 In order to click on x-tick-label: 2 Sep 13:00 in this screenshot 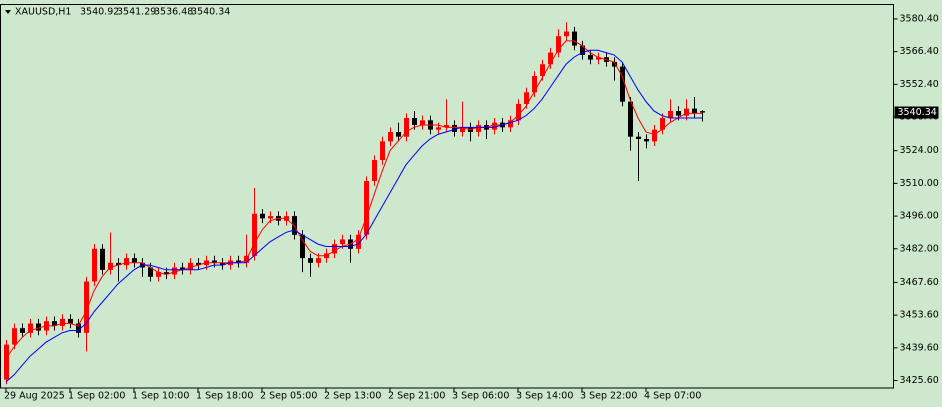, I will do `click(352, 396)`.